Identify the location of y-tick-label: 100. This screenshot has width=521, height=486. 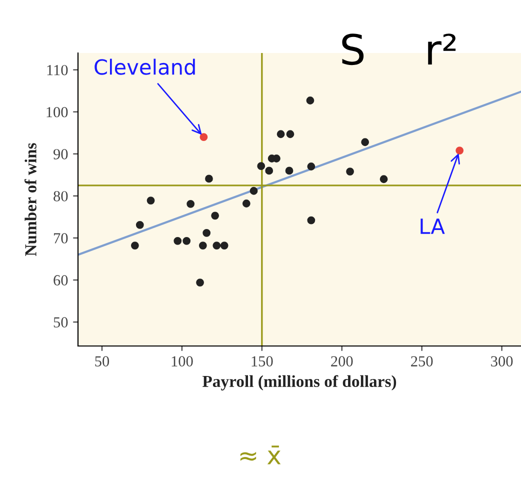
(57, 112).